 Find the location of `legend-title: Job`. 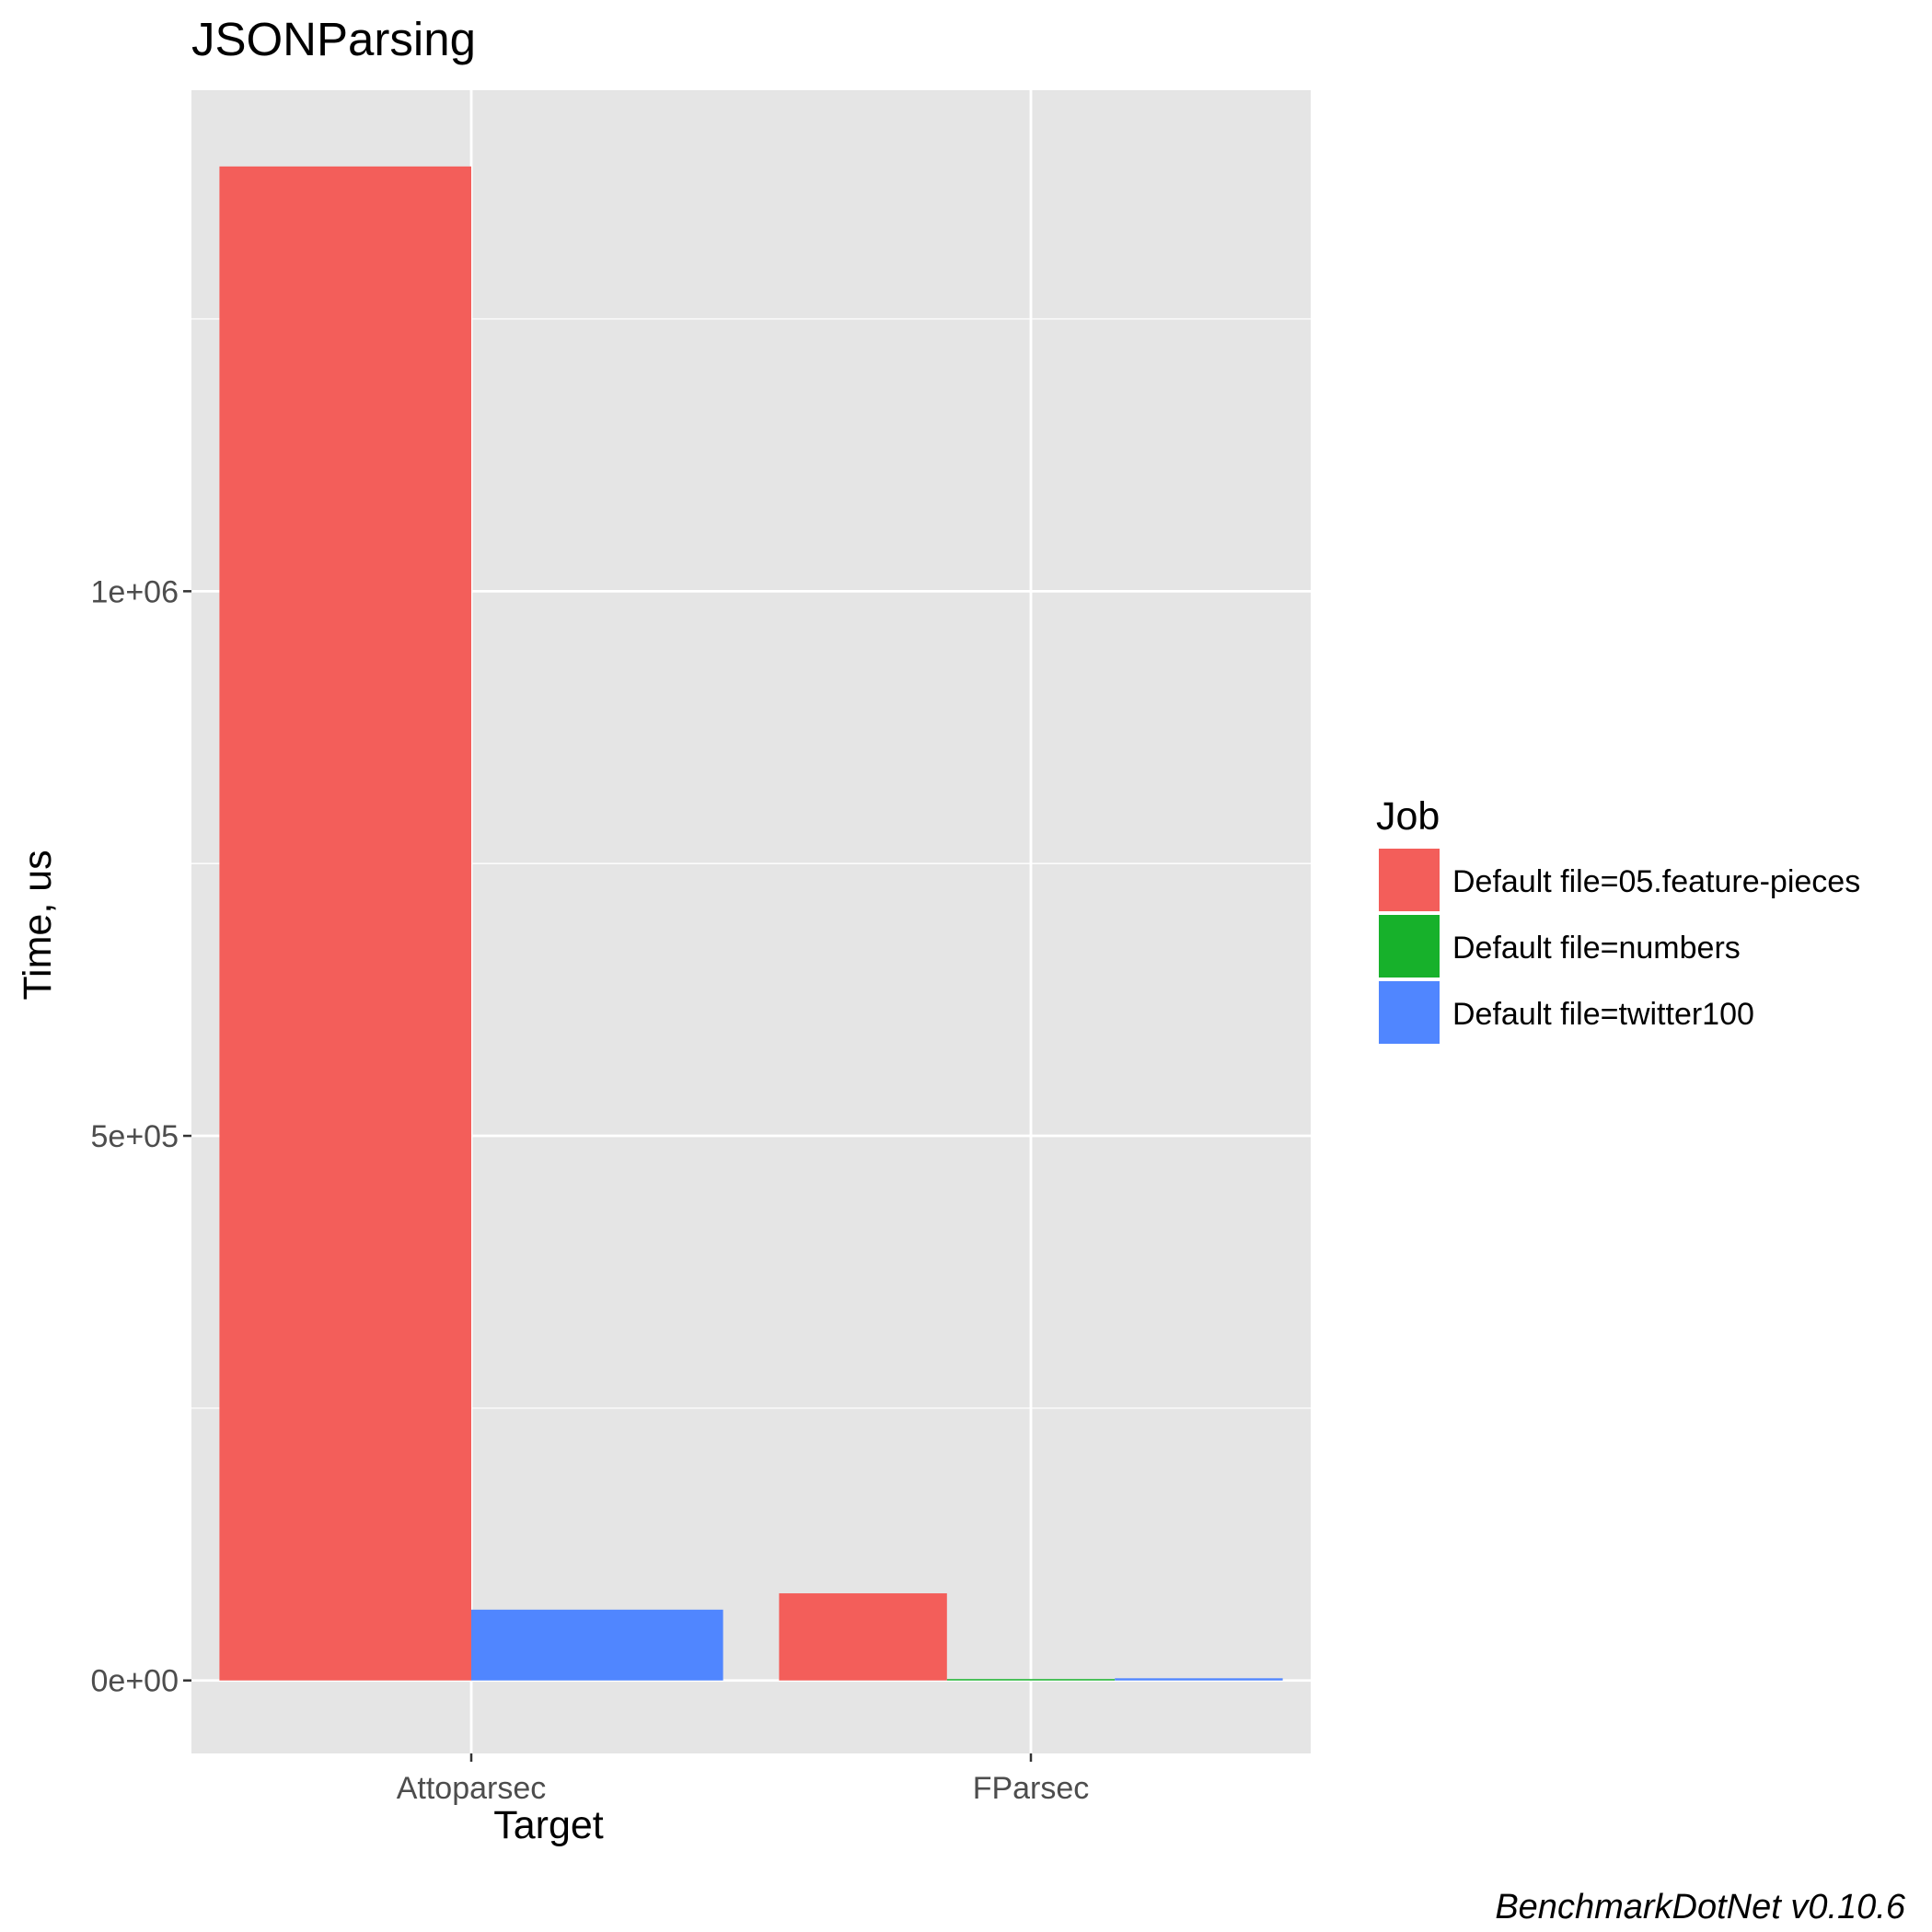

legend-title: Job is located at coordinates (1408, 817).